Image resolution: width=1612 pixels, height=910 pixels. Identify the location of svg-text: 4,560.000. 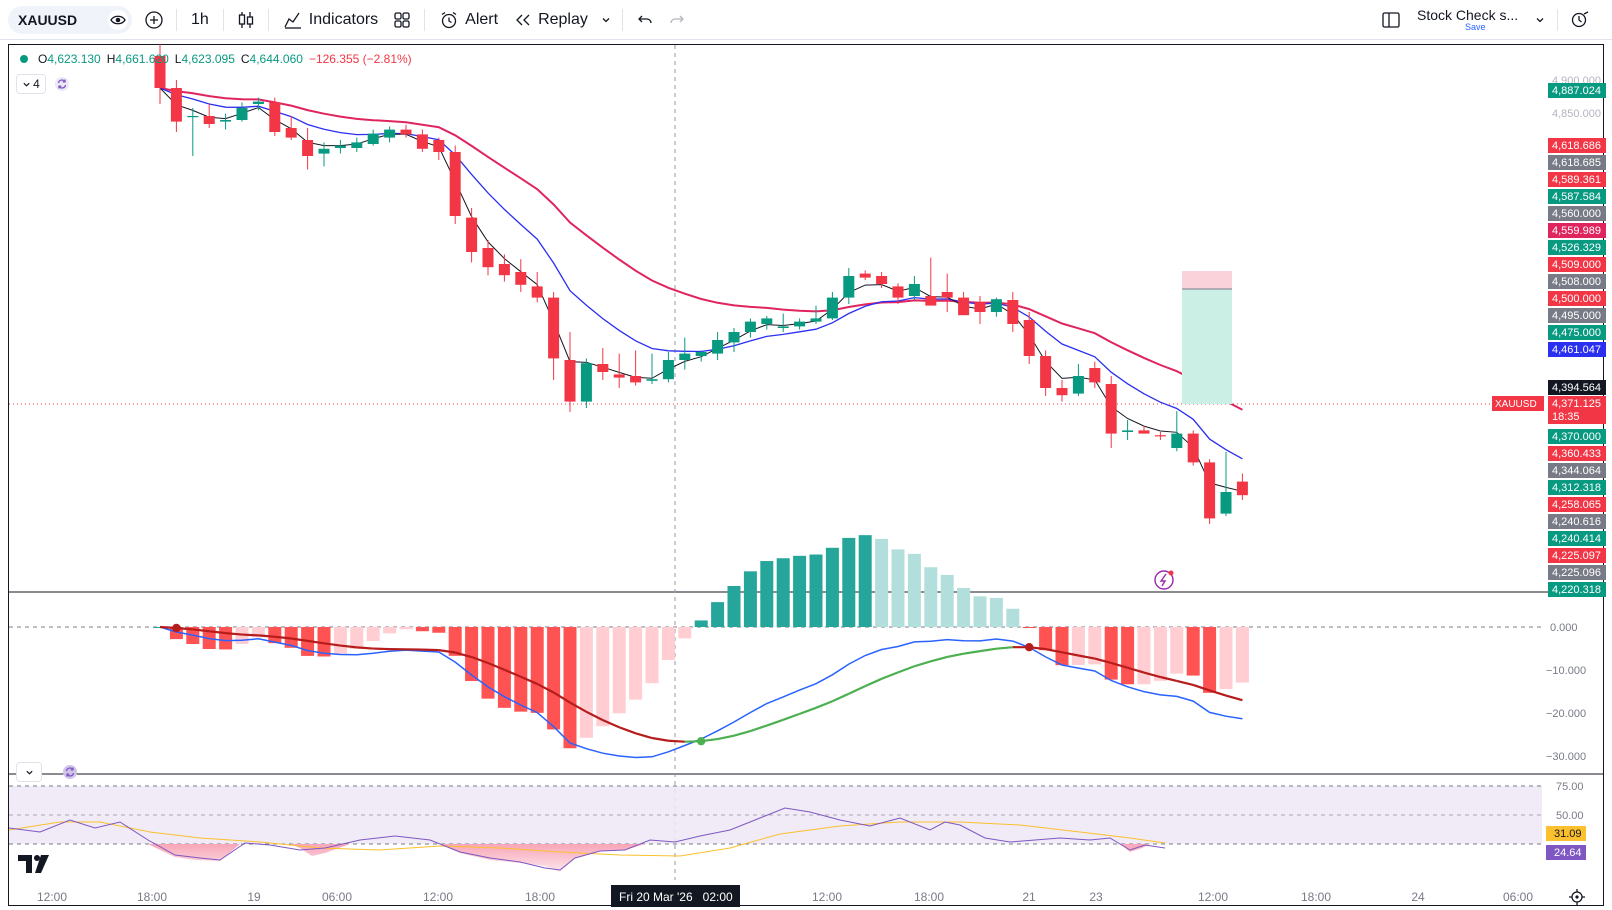
(1576, 214).